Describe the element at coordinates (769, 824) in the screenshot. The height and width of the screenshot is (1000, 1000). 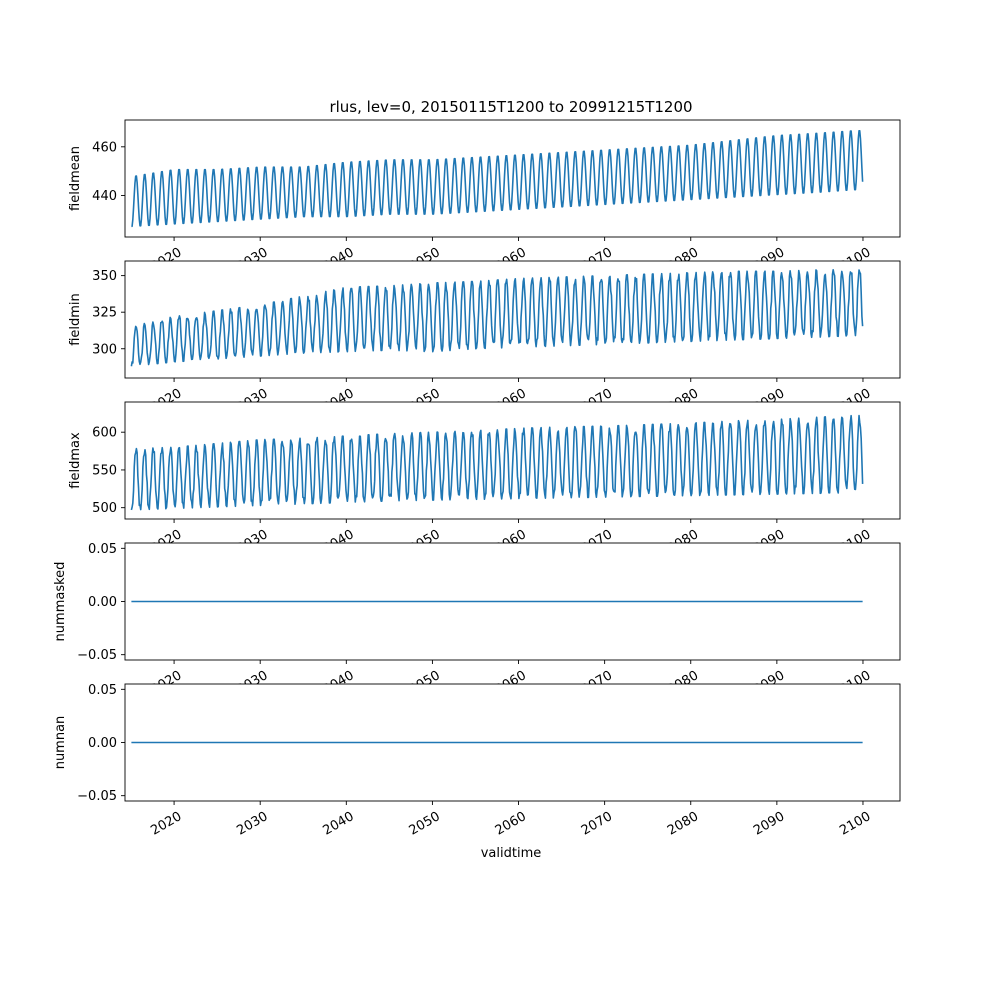
I see `x-tick-label: 2090` at that location.